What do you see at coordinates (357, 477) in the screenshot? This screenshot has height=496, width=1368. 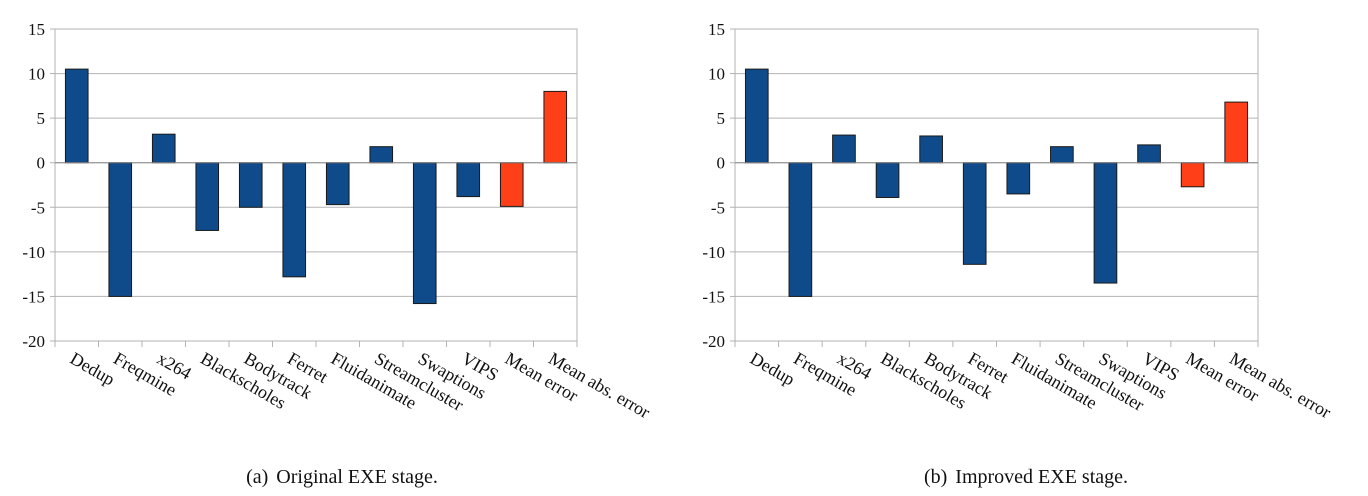 I see `caption-text-a: Original EXE stage.` at bounding box center [357, 477].